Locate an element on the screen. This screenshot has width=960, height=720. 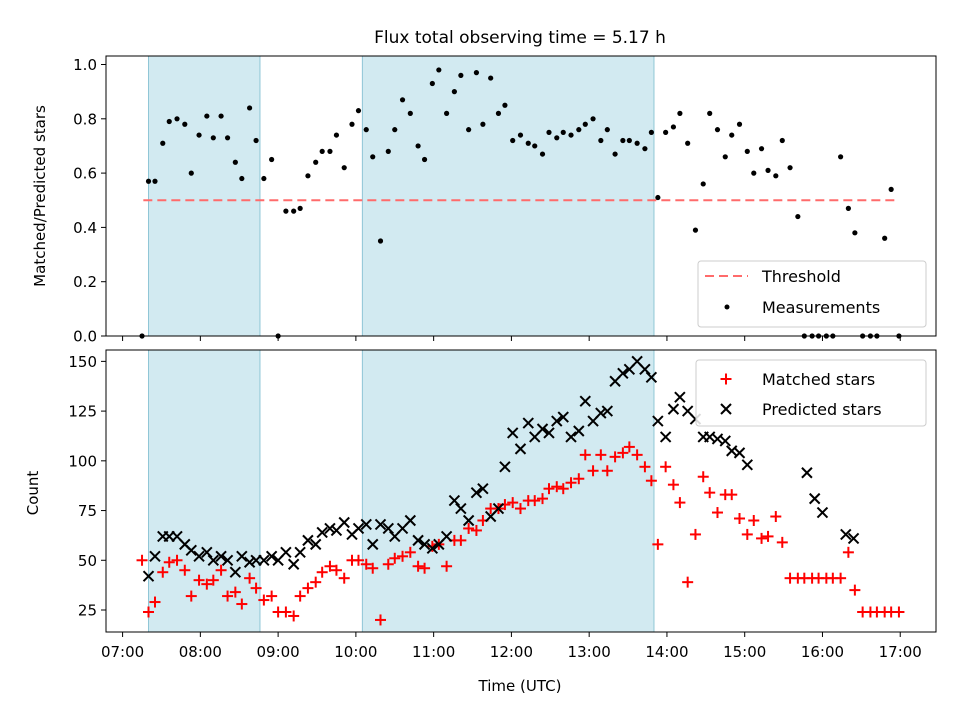
count-y-tick-label: 75 is located at coordinates (87, 511).